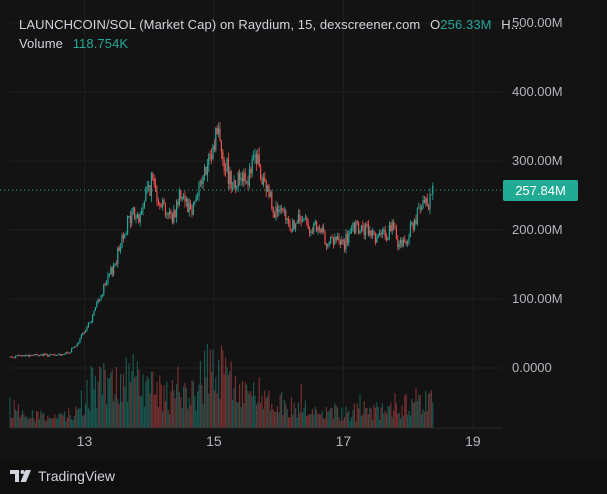 The image size is (607, 494). I want to click on volume-label: Volume, so click(41, 43).